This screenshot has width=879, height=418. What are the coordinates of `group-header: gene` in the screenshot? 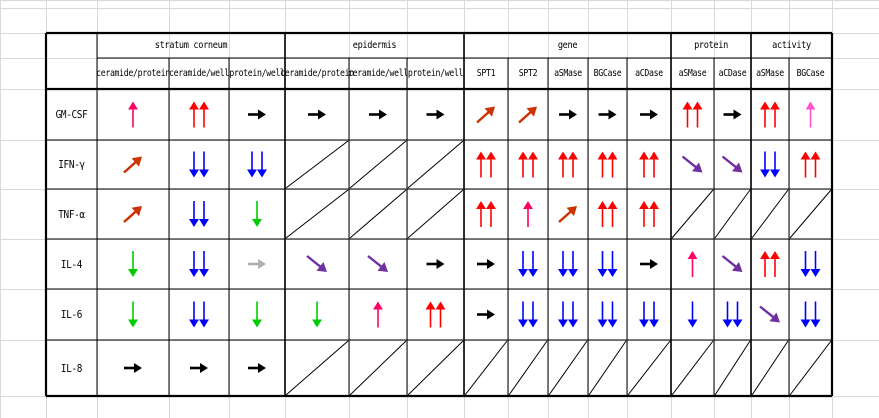 It's located at (567, 45).